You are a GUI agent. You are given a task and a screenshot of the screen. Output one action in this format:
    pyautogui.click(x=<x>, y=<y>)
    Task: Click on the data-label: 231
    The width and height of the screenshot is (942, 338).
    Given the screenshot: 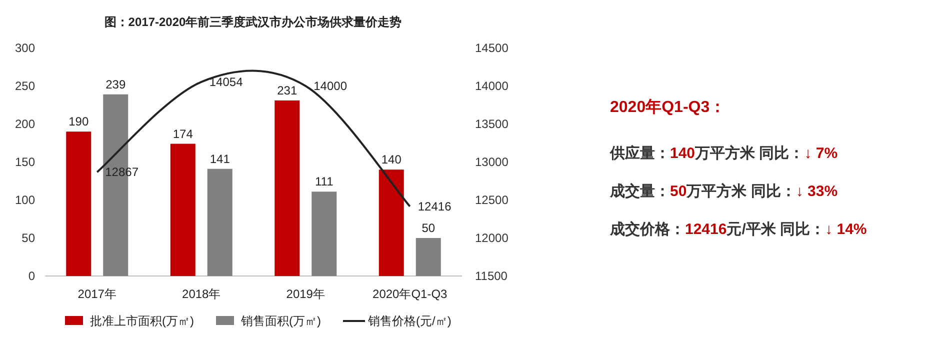 What is the action you would take?
    pyautogui.click(x=287, y=90)
    